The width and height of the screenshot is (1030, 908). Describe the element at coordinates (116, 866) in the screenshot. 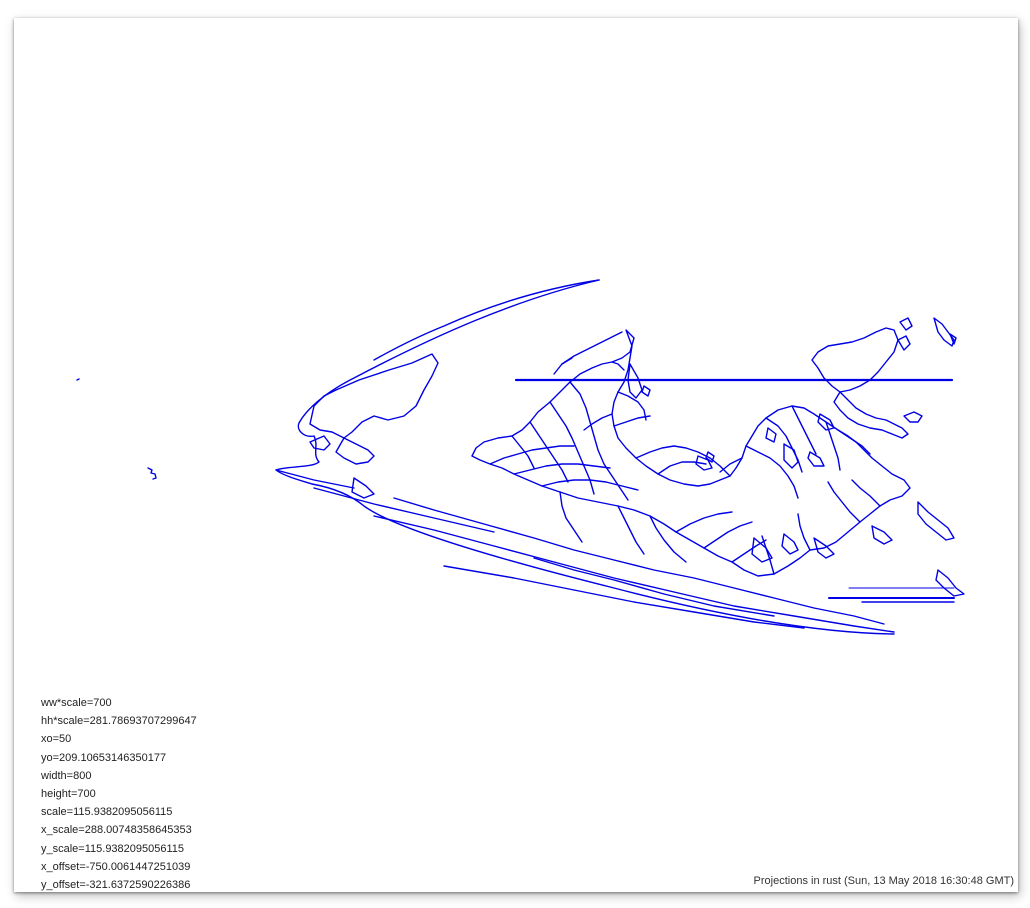

I see `param-line: x_offset=-750.0061447251039` at that location.